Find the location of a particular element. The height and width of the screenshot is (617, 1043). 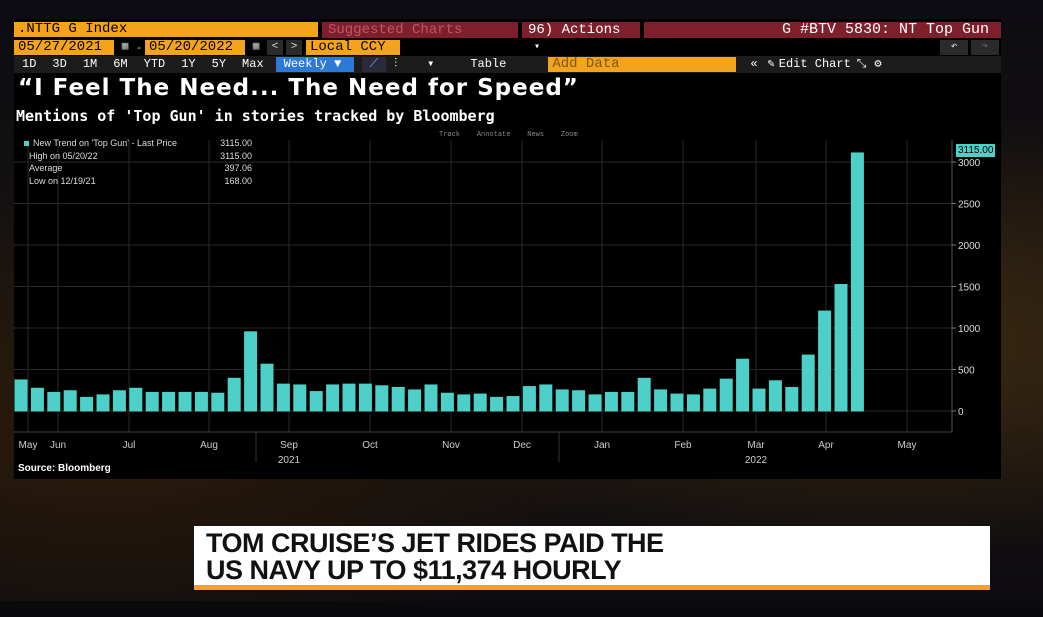

chart-headline: “I Feel The Need... The Need for Speed” is located at coordinates (298, 88).